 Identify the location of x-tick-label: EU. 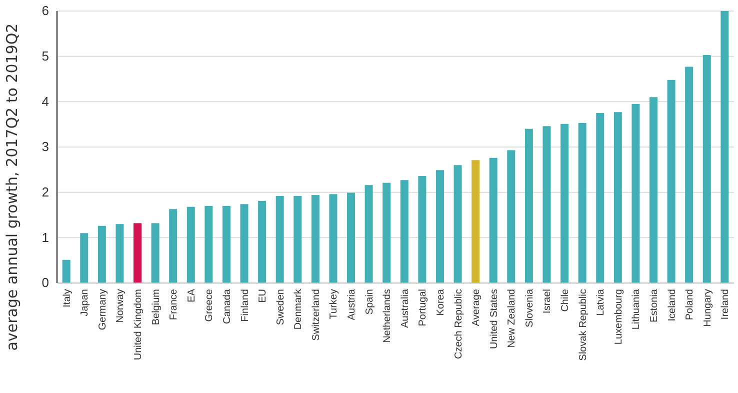
(263, 296).